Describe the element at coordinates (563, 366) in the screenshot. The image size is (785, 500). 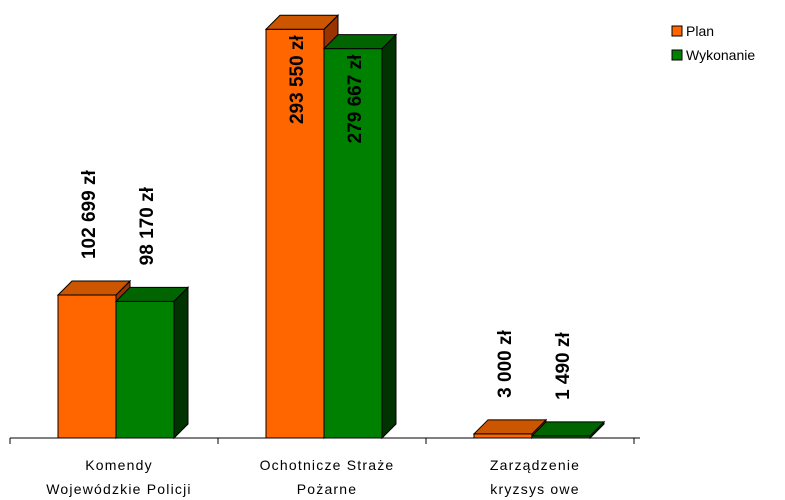
I see `value-label: 1 490 zł` at that location.